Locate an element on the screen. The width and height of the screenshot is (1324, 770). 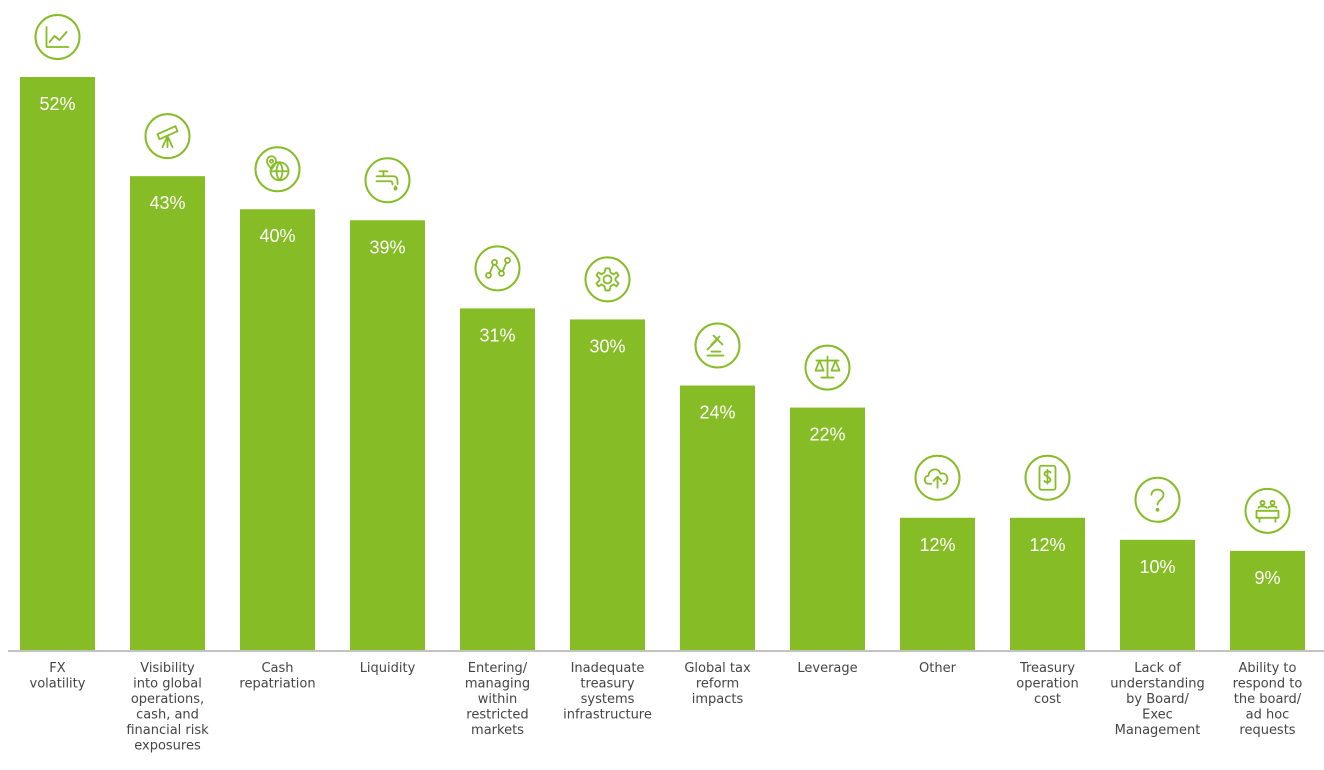
category-label: Treasury operation cost is located at coordinates (1047, 684).